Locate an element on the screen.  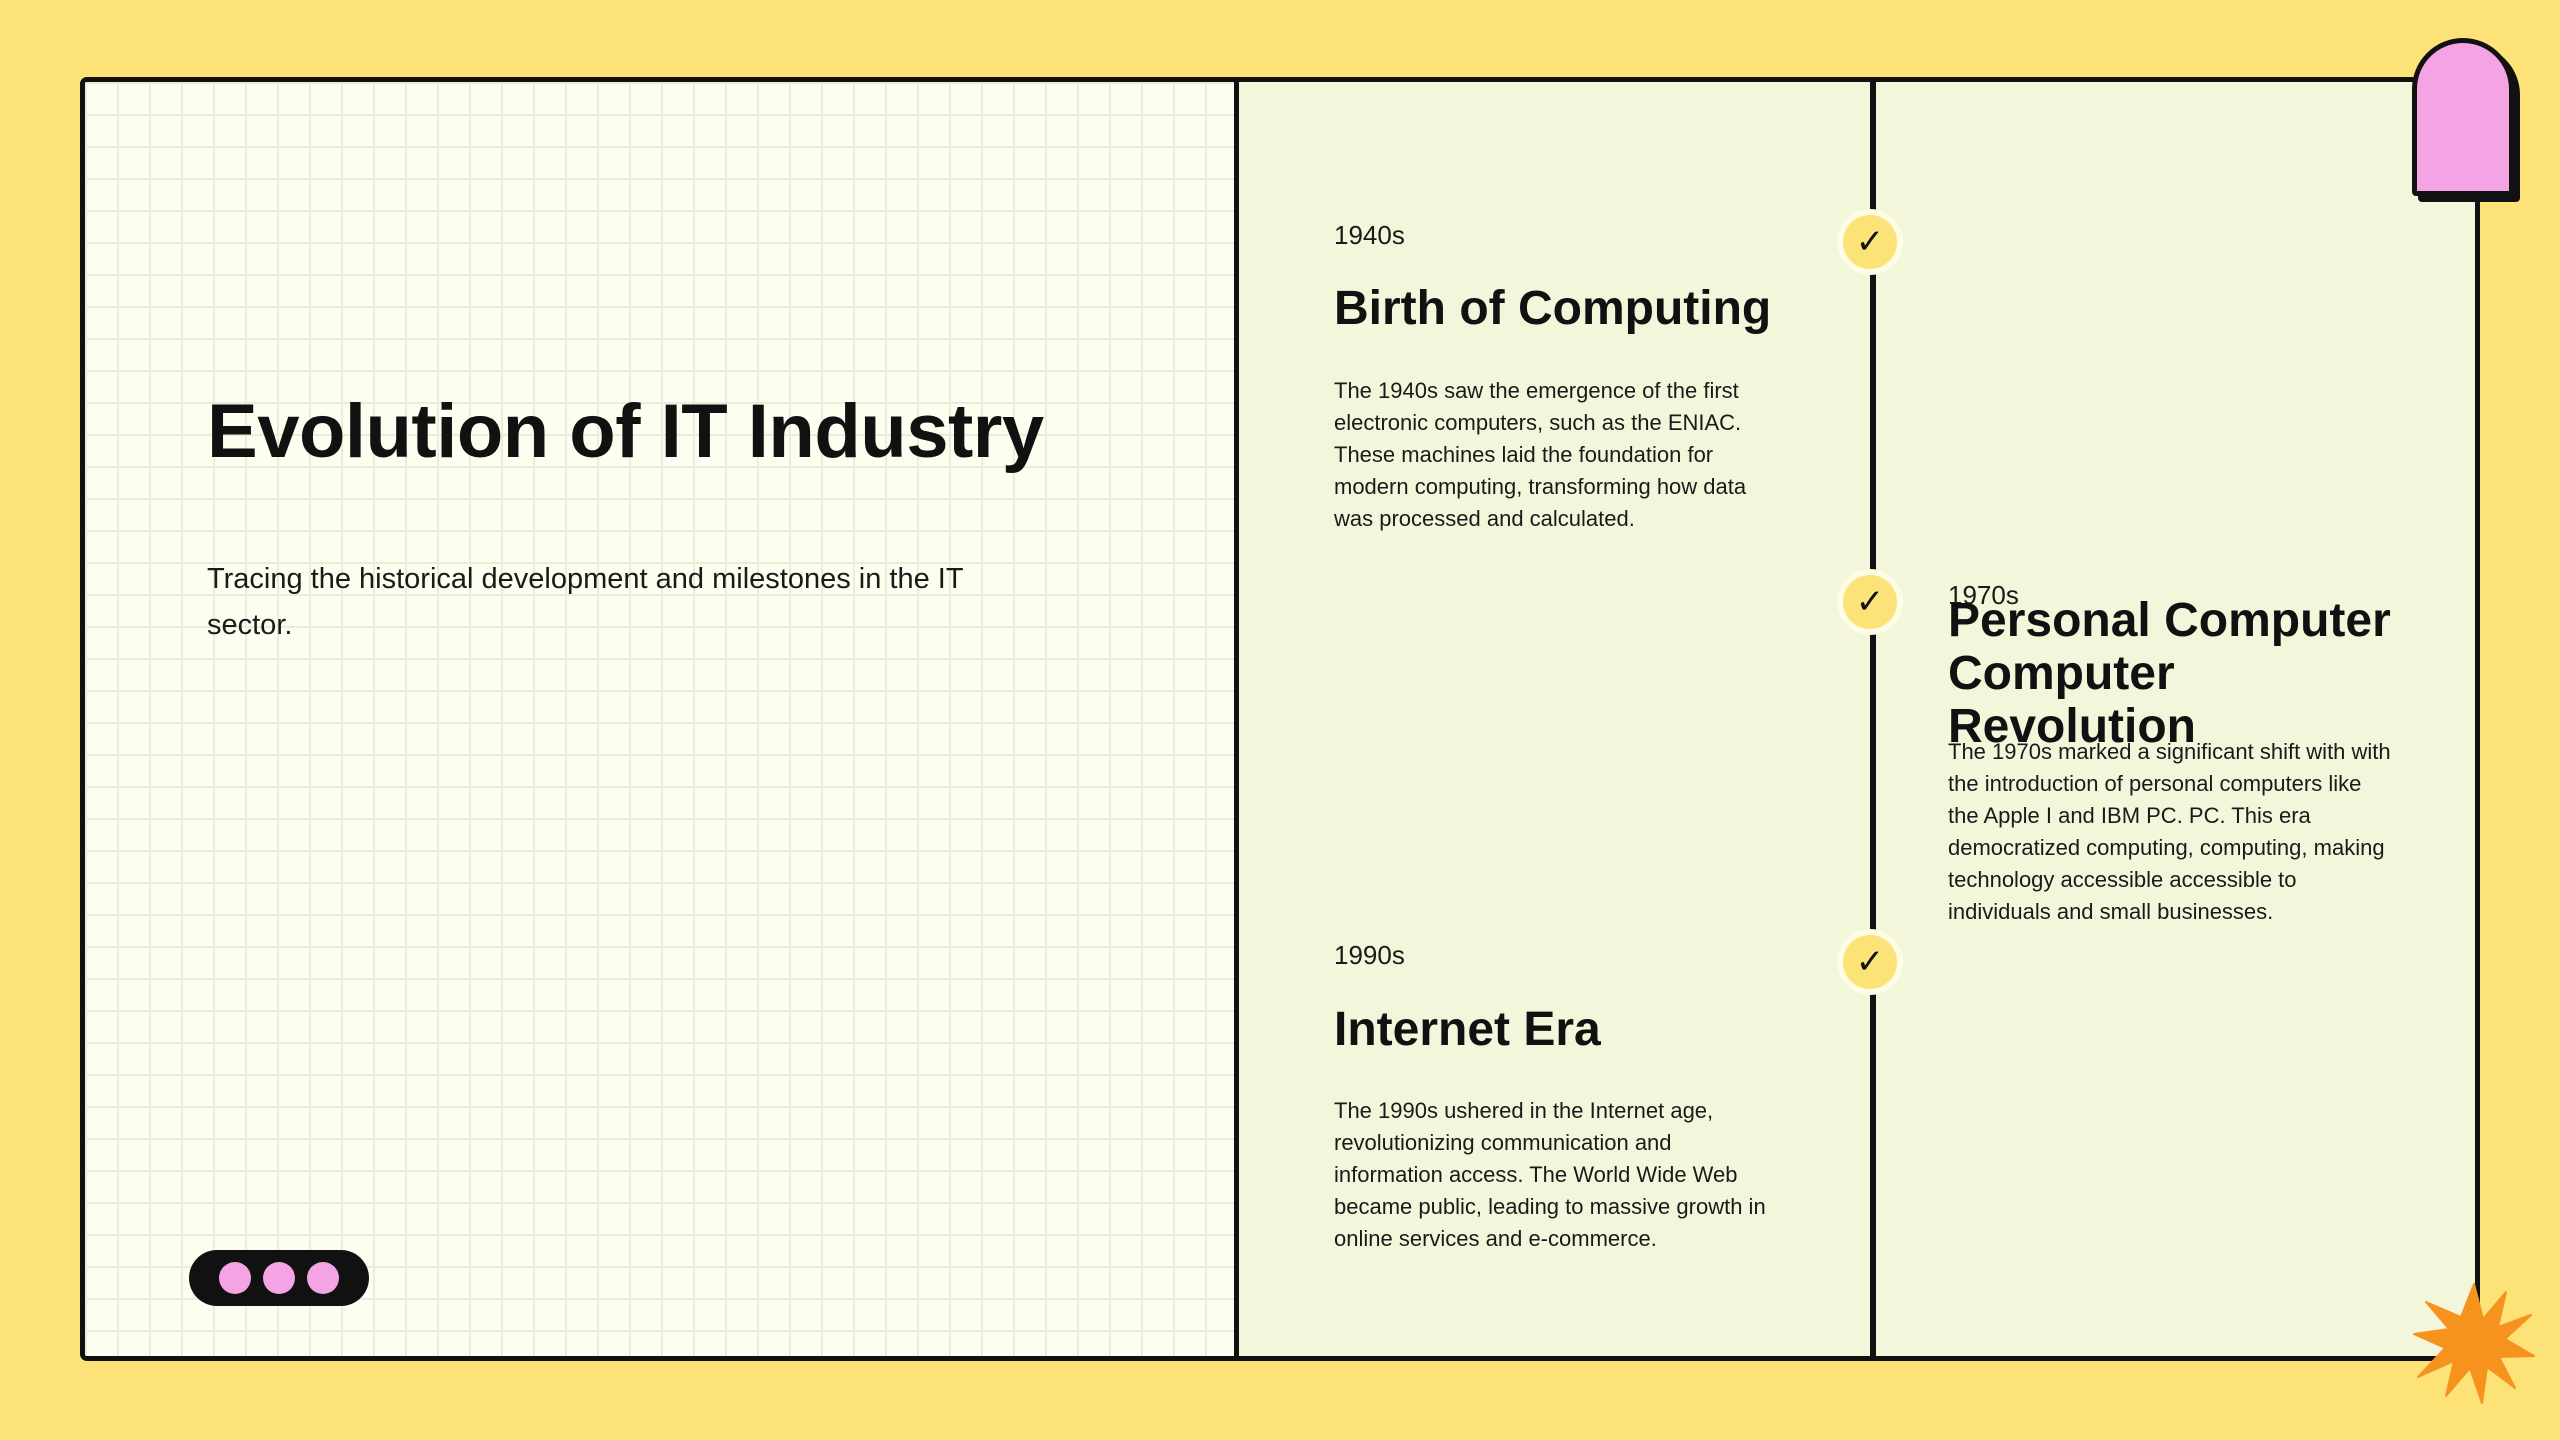
event-1940s-title: Birth of Computing is located at coordinates (1553, 308).